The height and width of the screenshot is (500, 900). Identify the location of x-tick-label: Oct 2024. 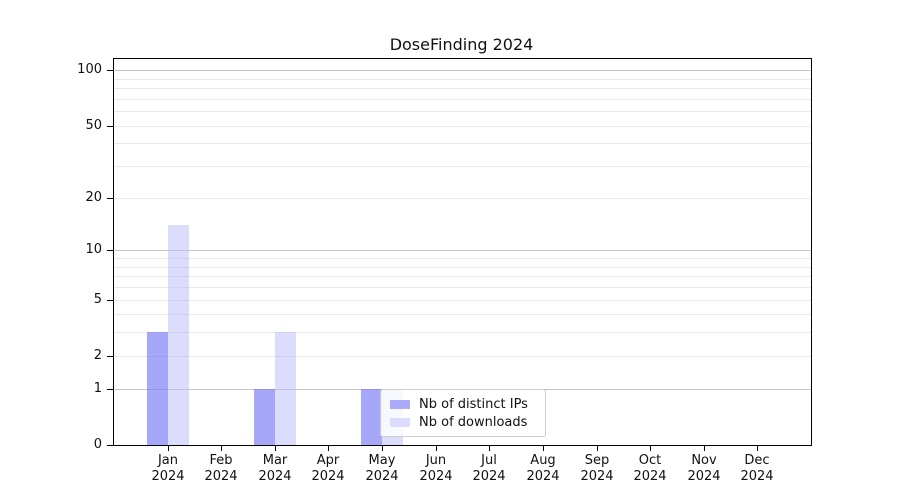
(650, 468).